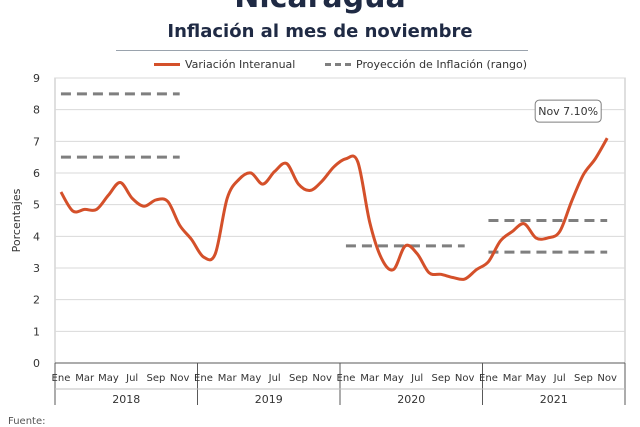  What do you see at coordinates (36, 78) in the screenshot?
I see `y-tick-label: 9` at bounding box center [36, 78].